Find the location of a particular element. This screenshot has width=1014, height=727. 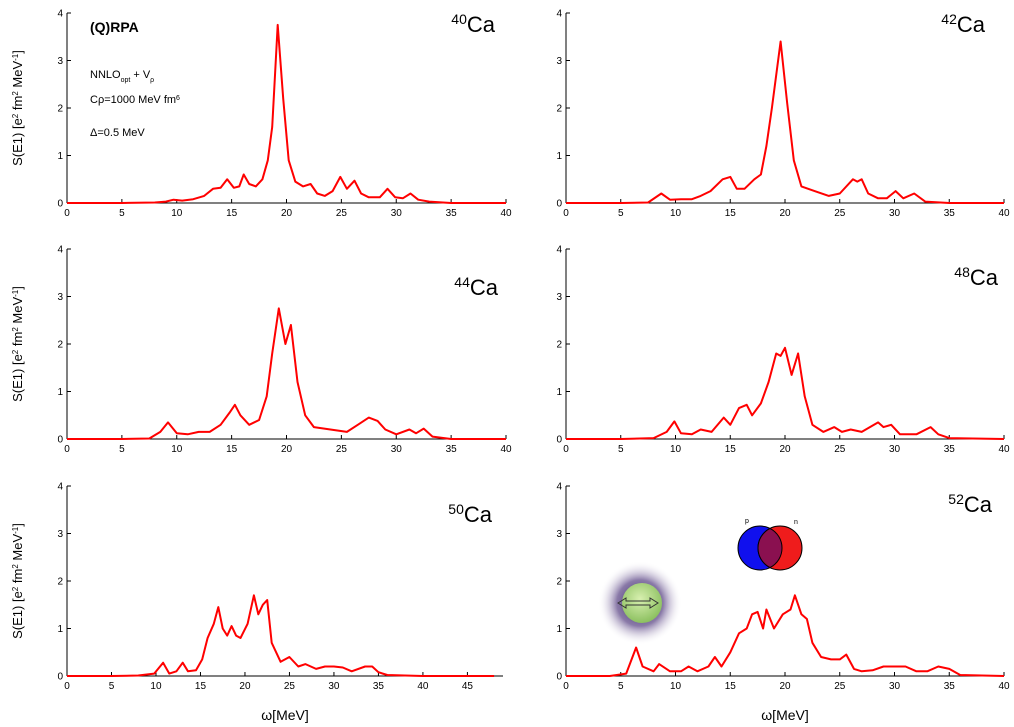

annotation: Δ=0.5 MeV is located at coordinates (117, 133).